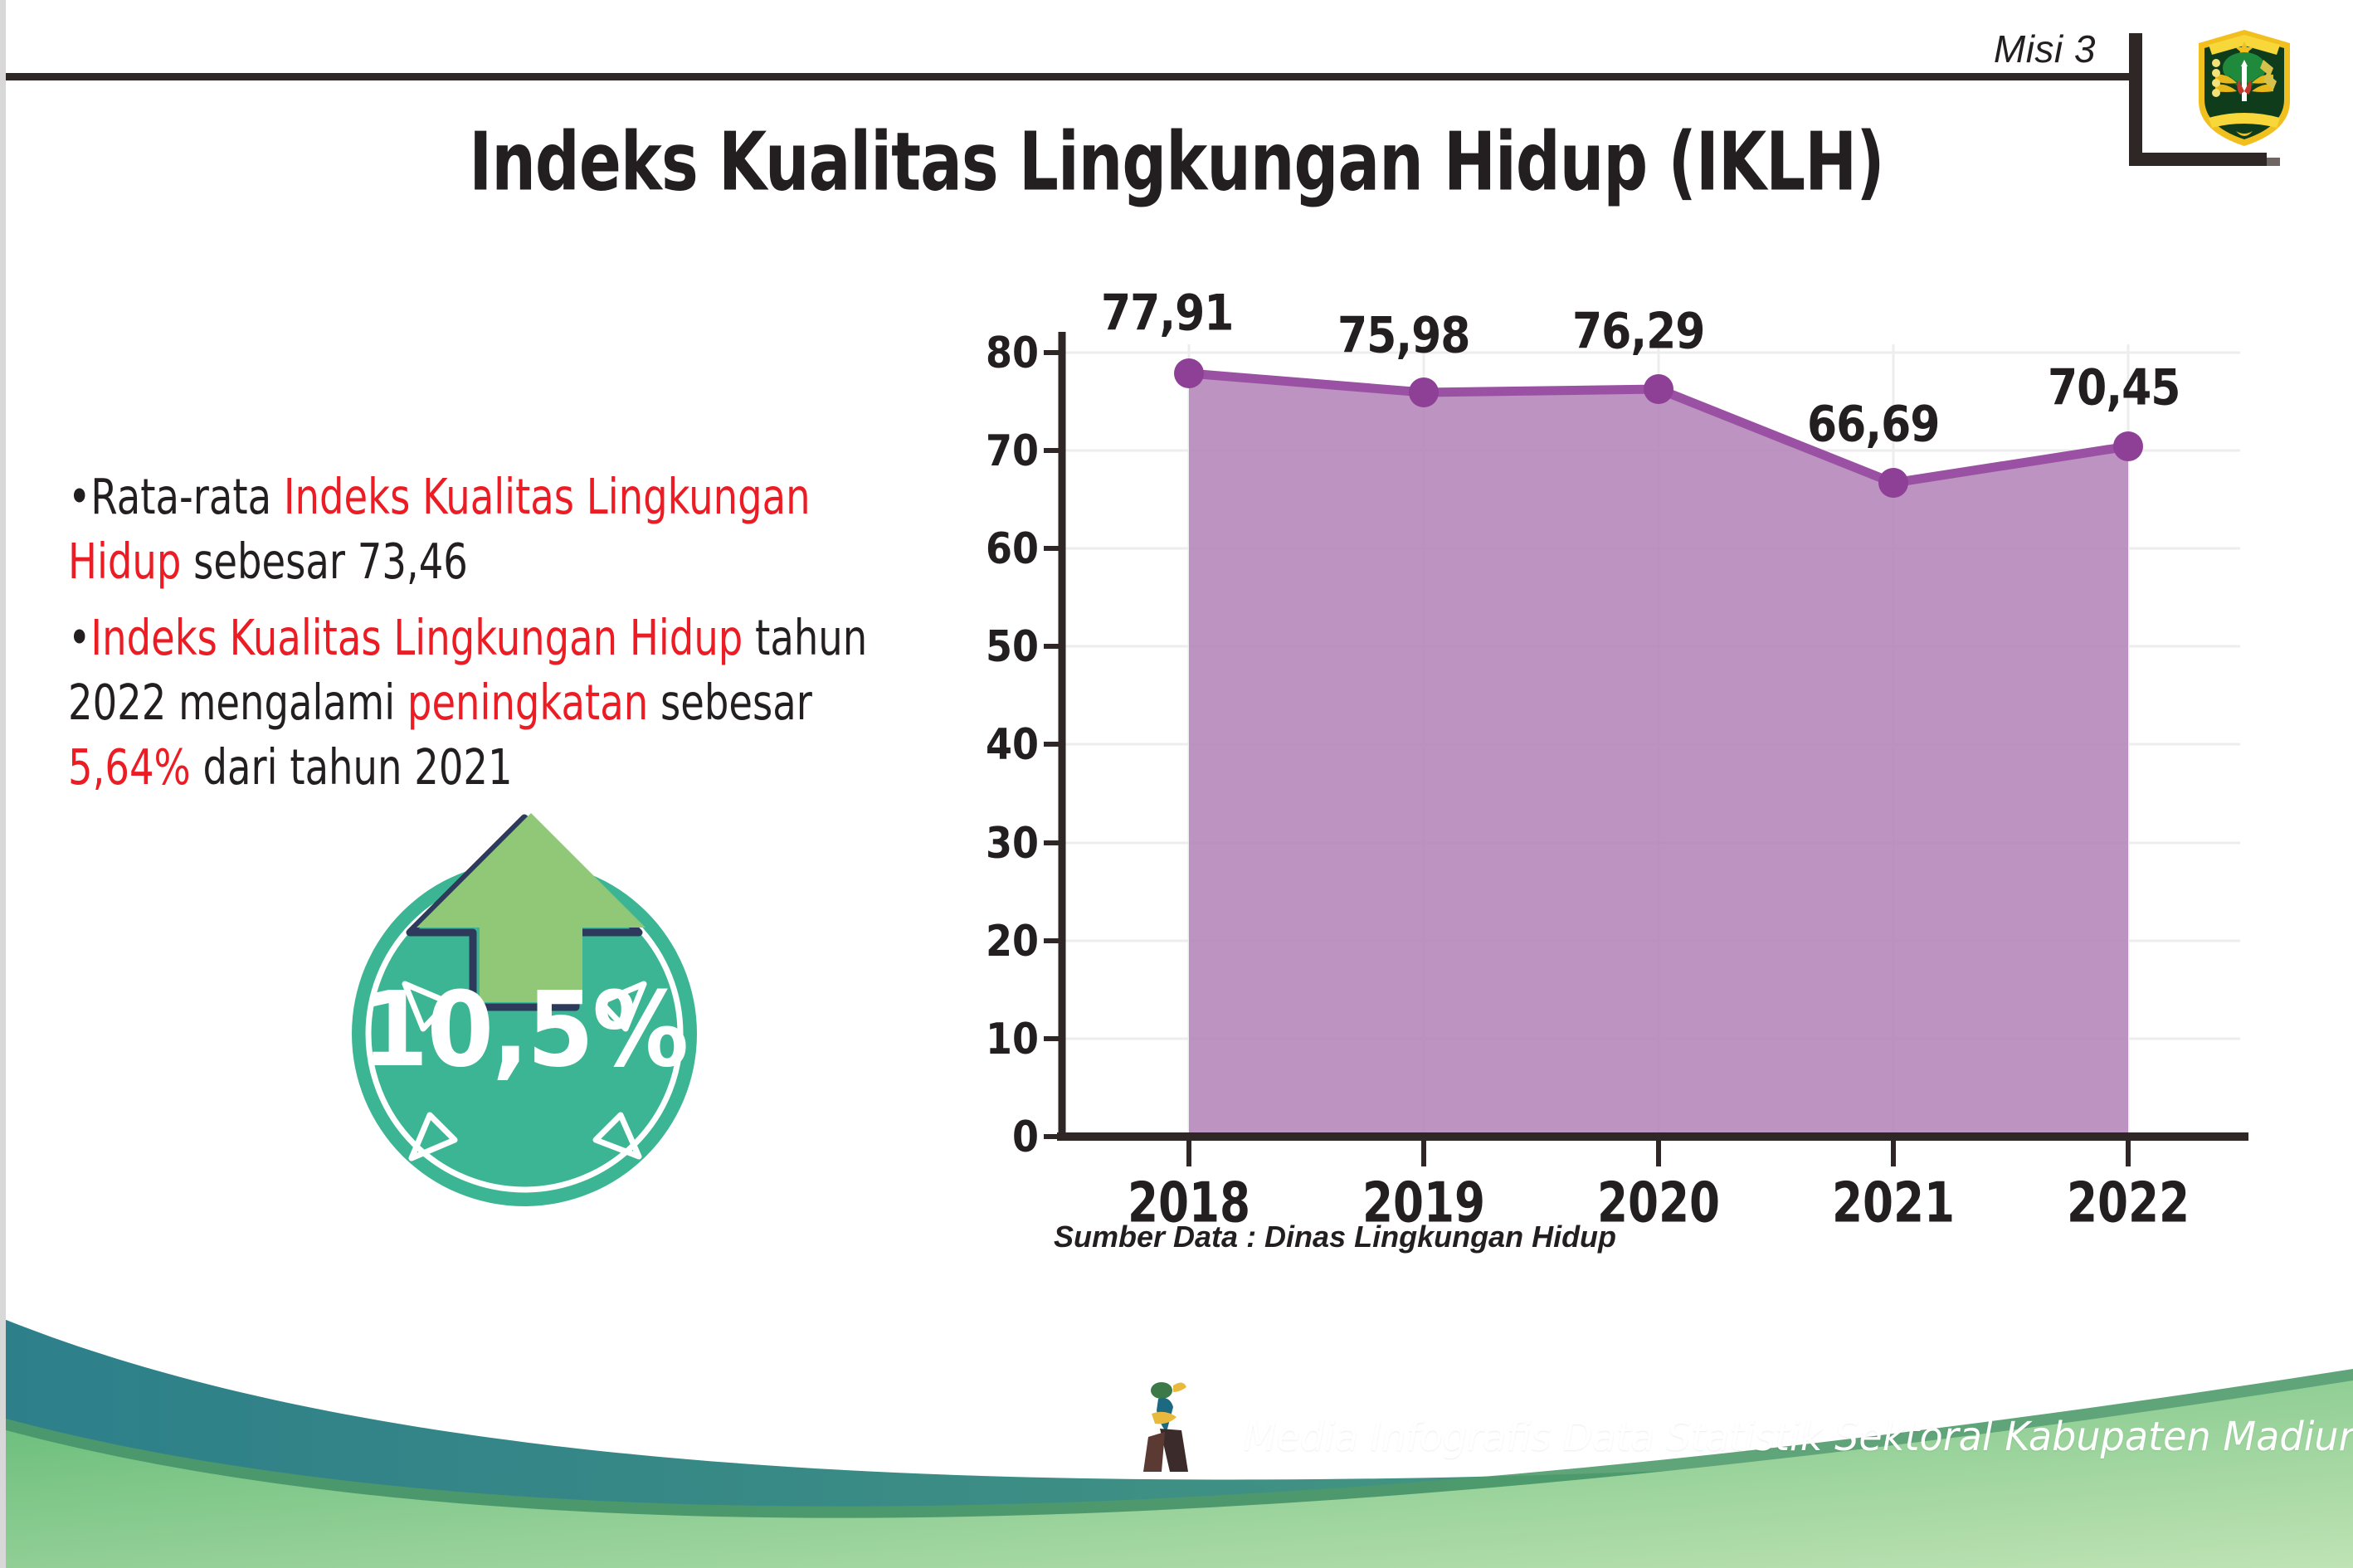  Describe the element at coordinates (324, 562) in the screenshot. I see `bullet-text-plain: sebesar 73,46` at that location.